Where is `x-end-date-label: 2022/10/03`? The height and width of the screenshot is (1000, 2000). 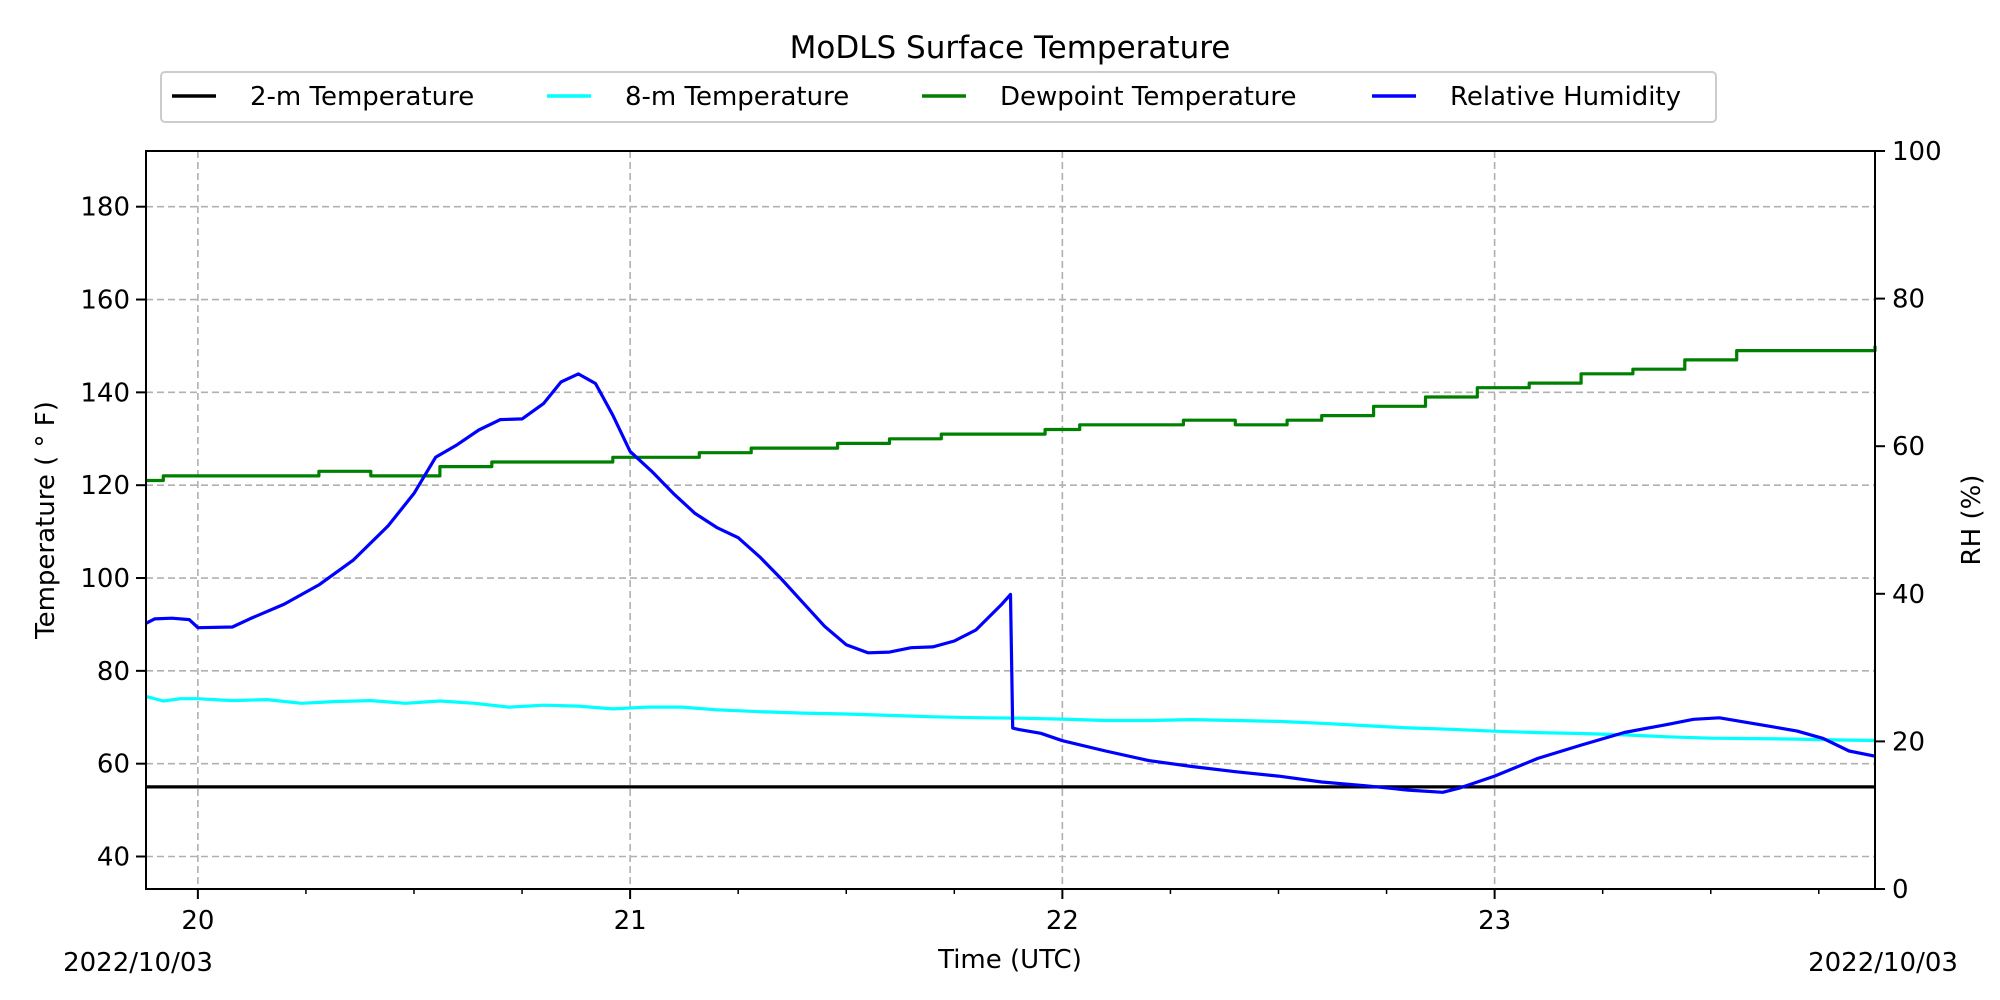 x-end-date-label: 2022/10/03 is located at coordinates (1883, 963).